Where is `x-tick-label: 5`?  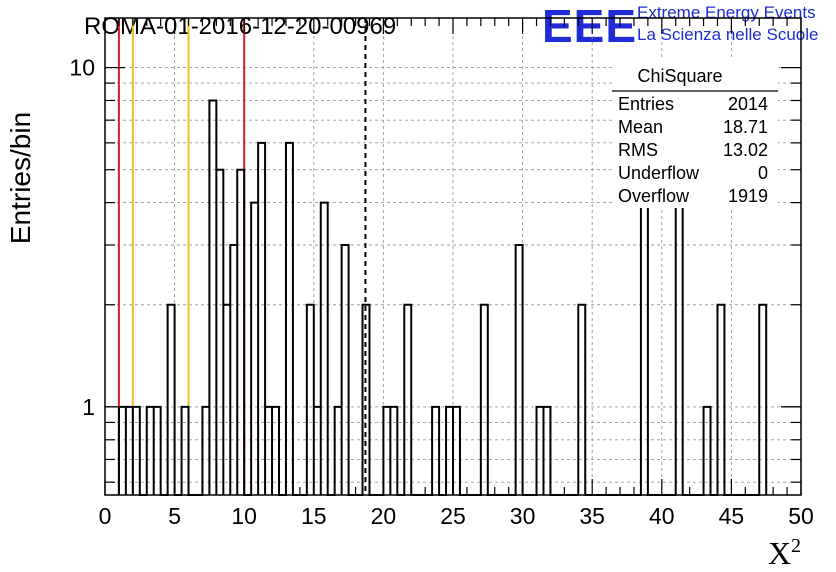 x-tick-label: 5 is located at coordinates (174, 516).